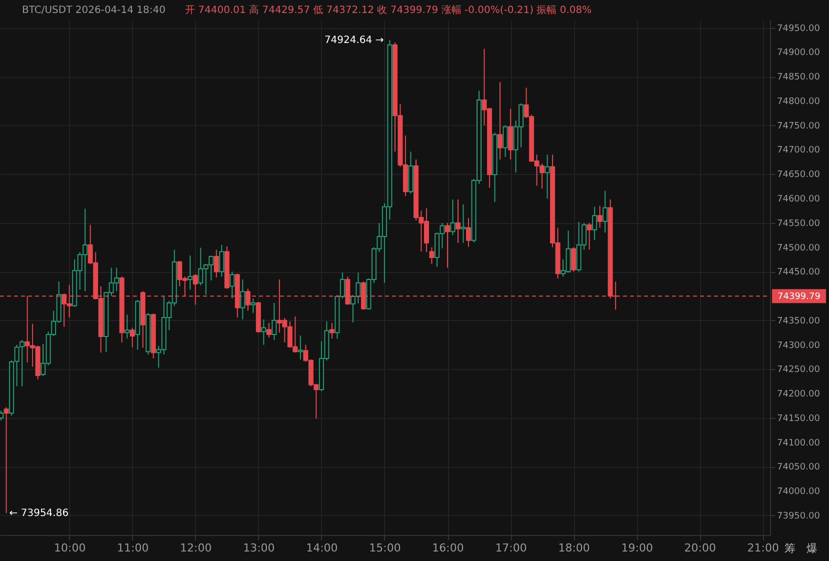 The width and height of the screenshot is (829, 561). Describe the element at coordinates (798, 77) in the screenshot. I see `y-tick-label: 74850.00` at that location.